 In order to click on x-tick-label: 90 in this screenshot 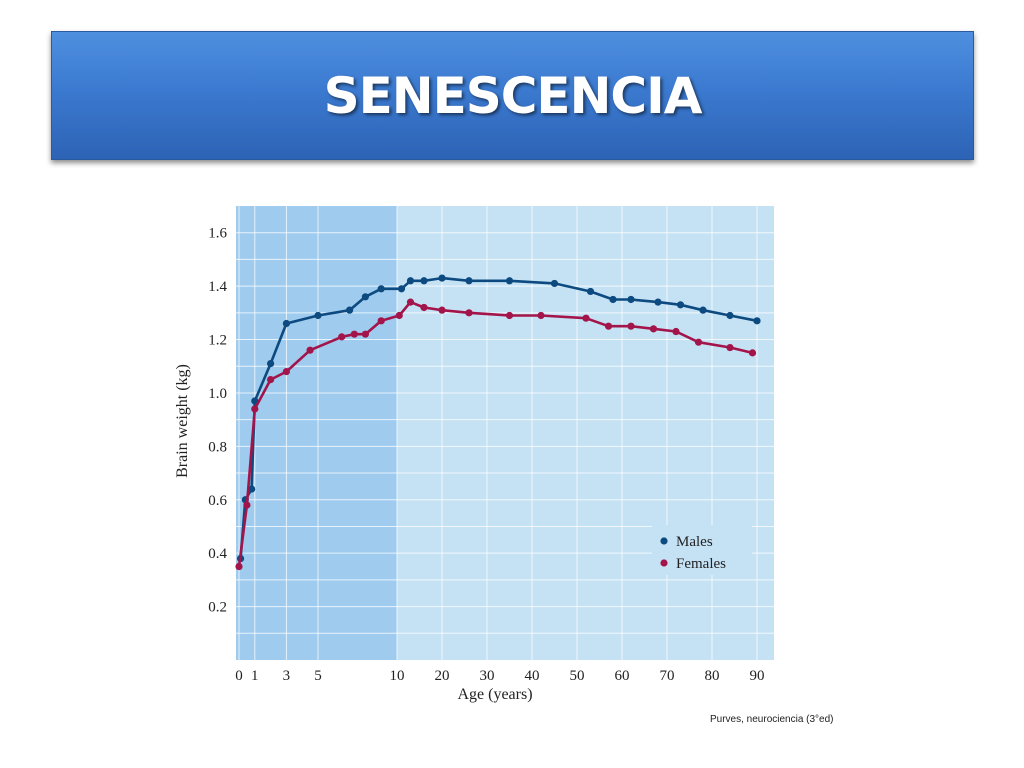, I will do `click(757, 676)`.